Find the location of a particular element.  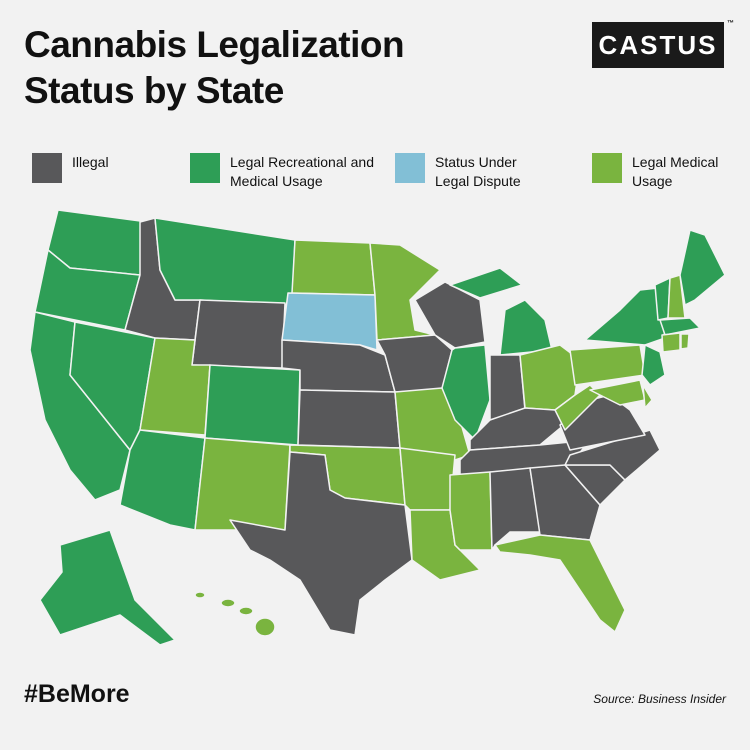

legend-item: Illegal is located at coordinates (92, 168).